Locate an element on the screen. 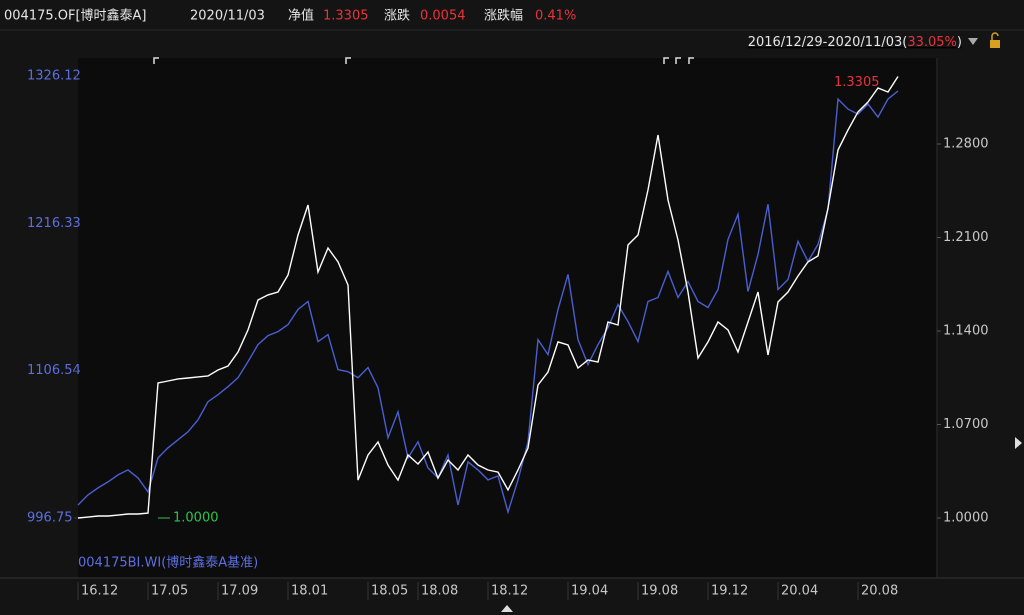 Image resolution: width=1024 pixels, height=615 pixels. chg-label: 涨跌 is located at coordinates (397, 16).